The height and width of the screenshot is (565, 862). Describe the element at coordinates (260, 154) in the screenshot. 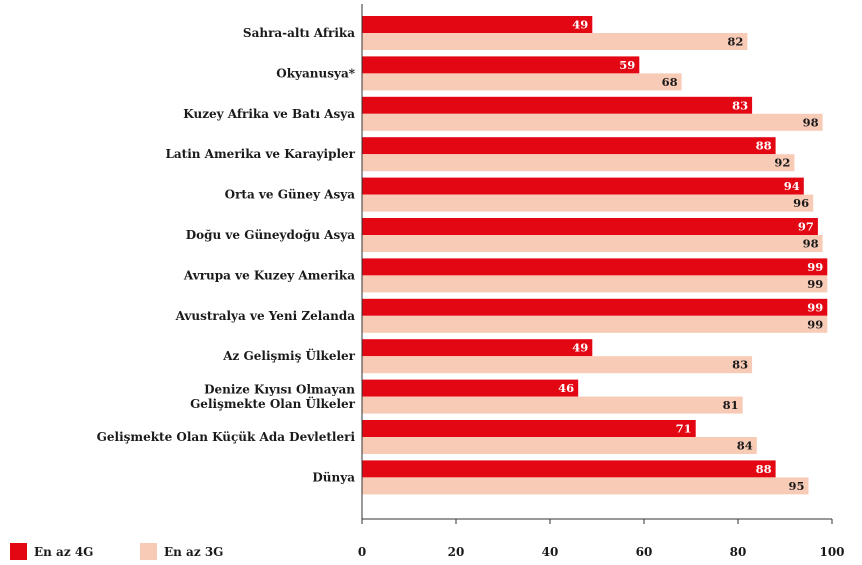

I see `category-label-3: Latin Amerika ve Karayipler` at that location.